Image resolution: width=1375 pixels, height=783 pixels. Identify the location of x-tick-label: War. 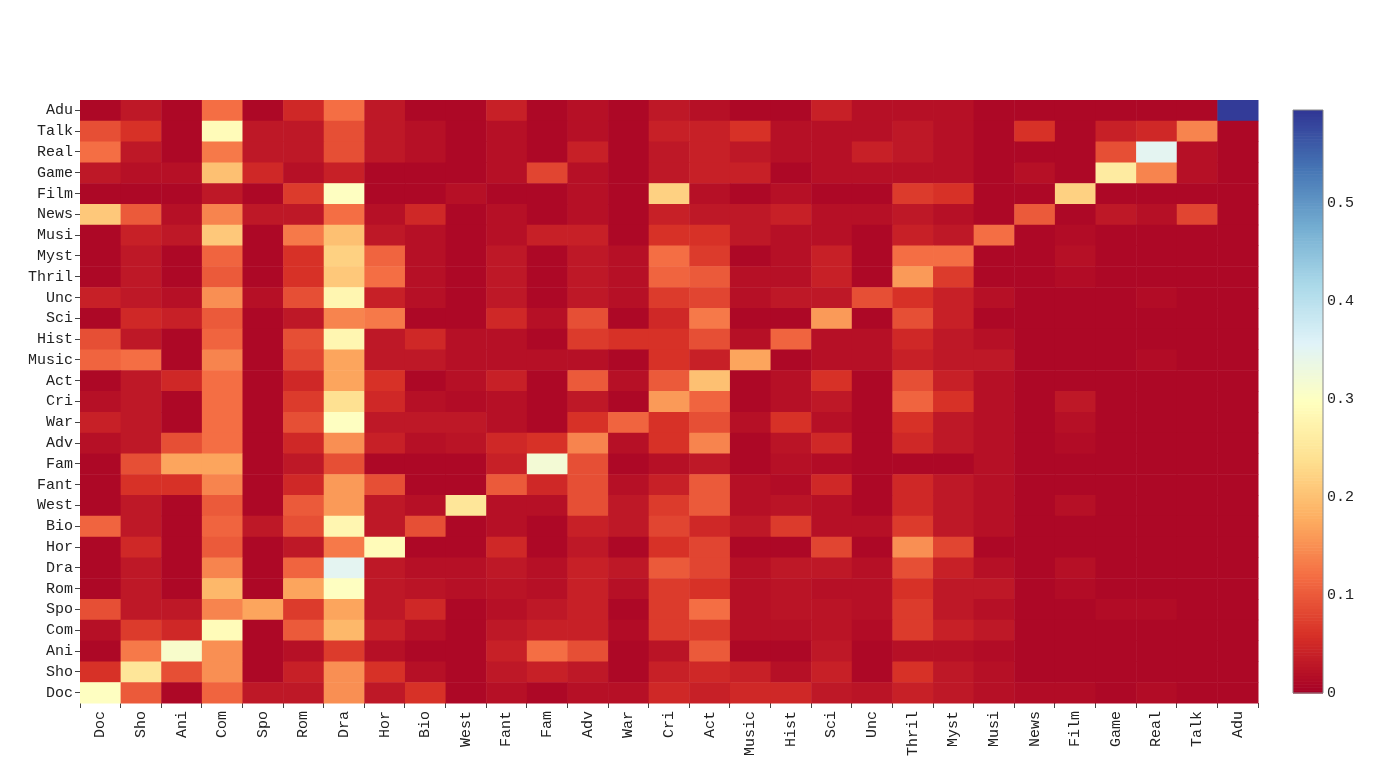
(629, 725).